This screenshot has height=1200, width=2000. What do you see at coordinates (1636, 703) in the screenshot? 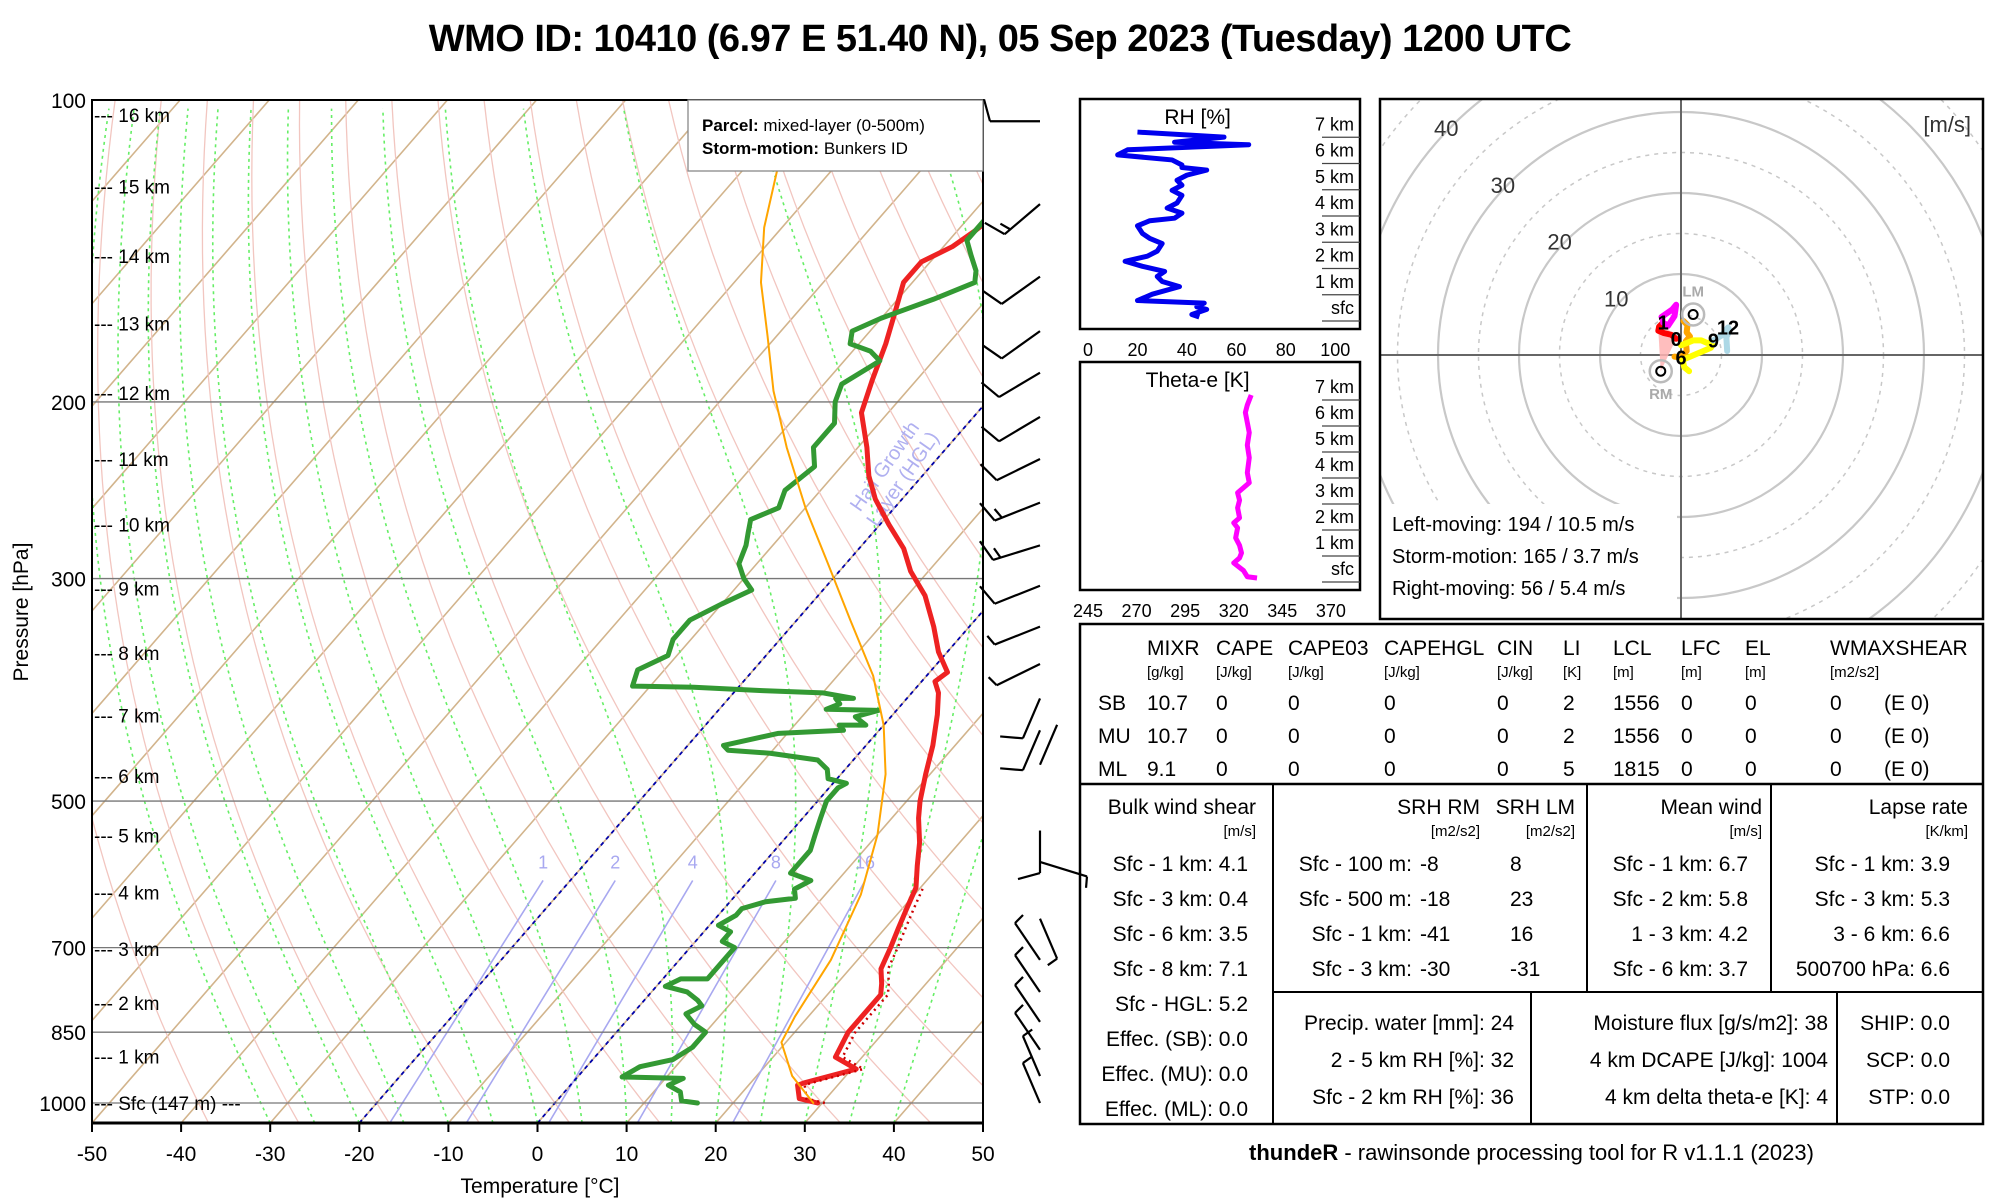
I see `parcel-cell: 1556` at bounding box center [1636, 703].